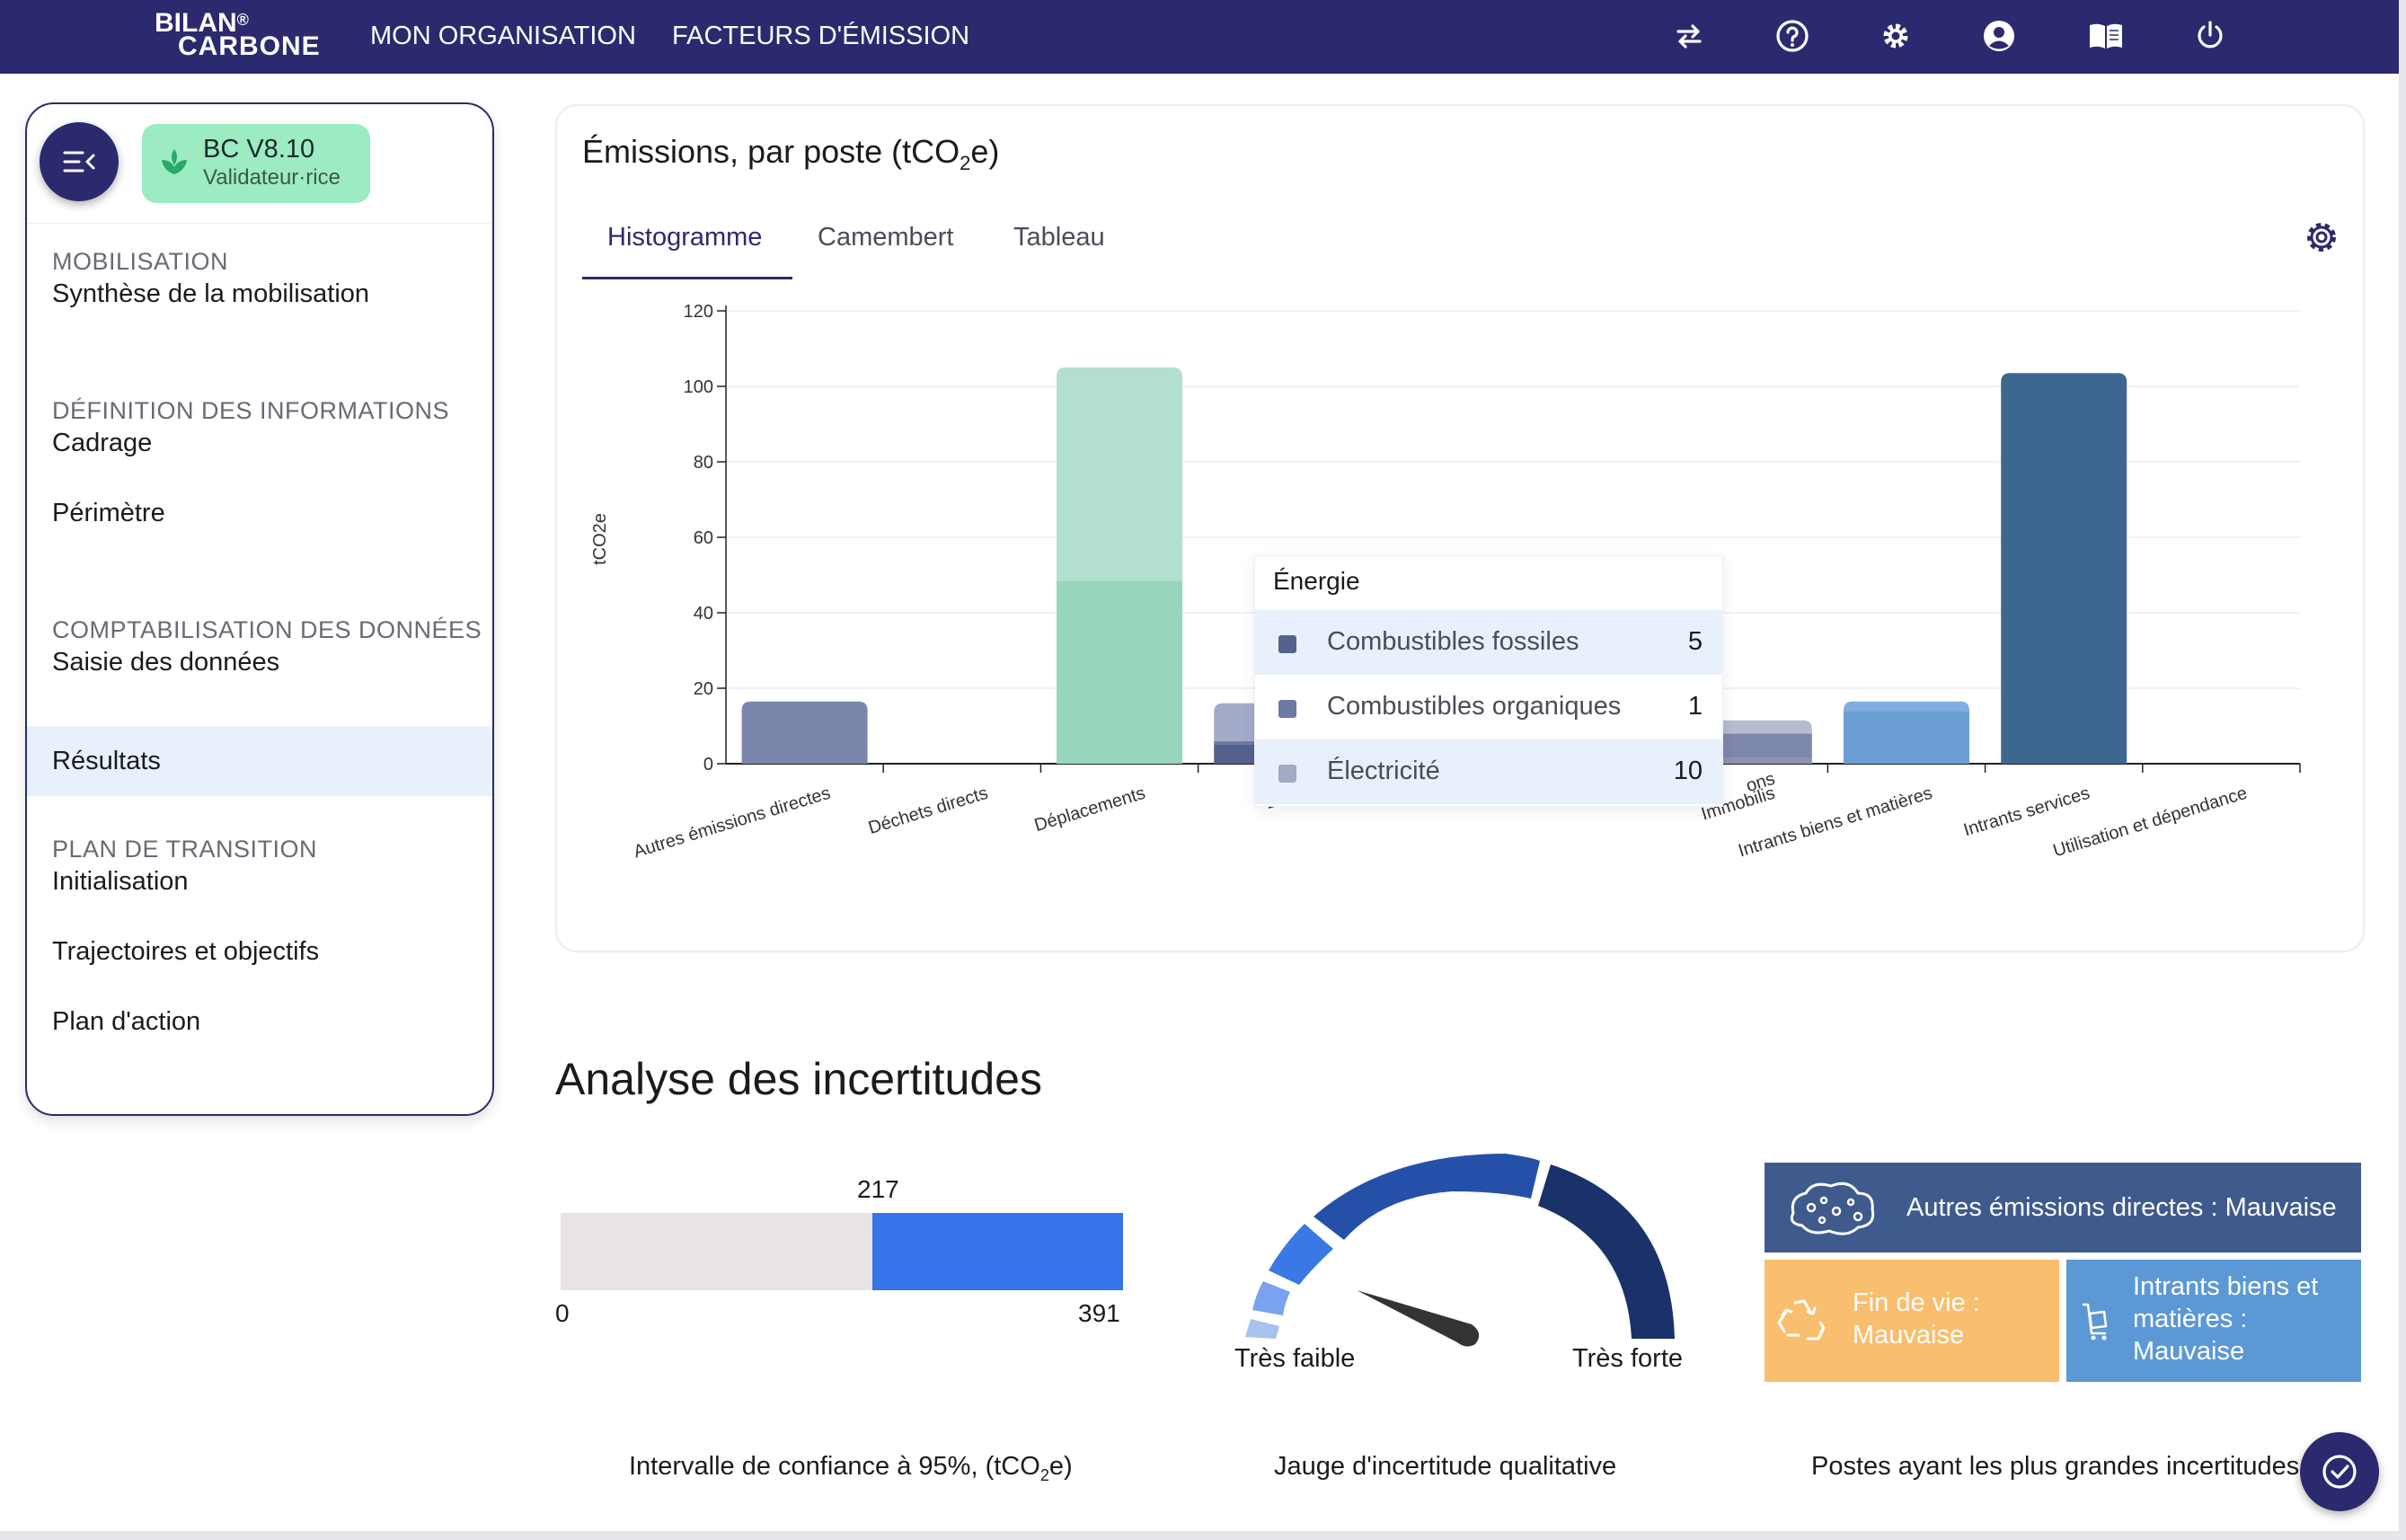  I want to click on tile-intrants-biens-matieres: Intrants biens et matières : Mauvaise, so click(2213, 1321).